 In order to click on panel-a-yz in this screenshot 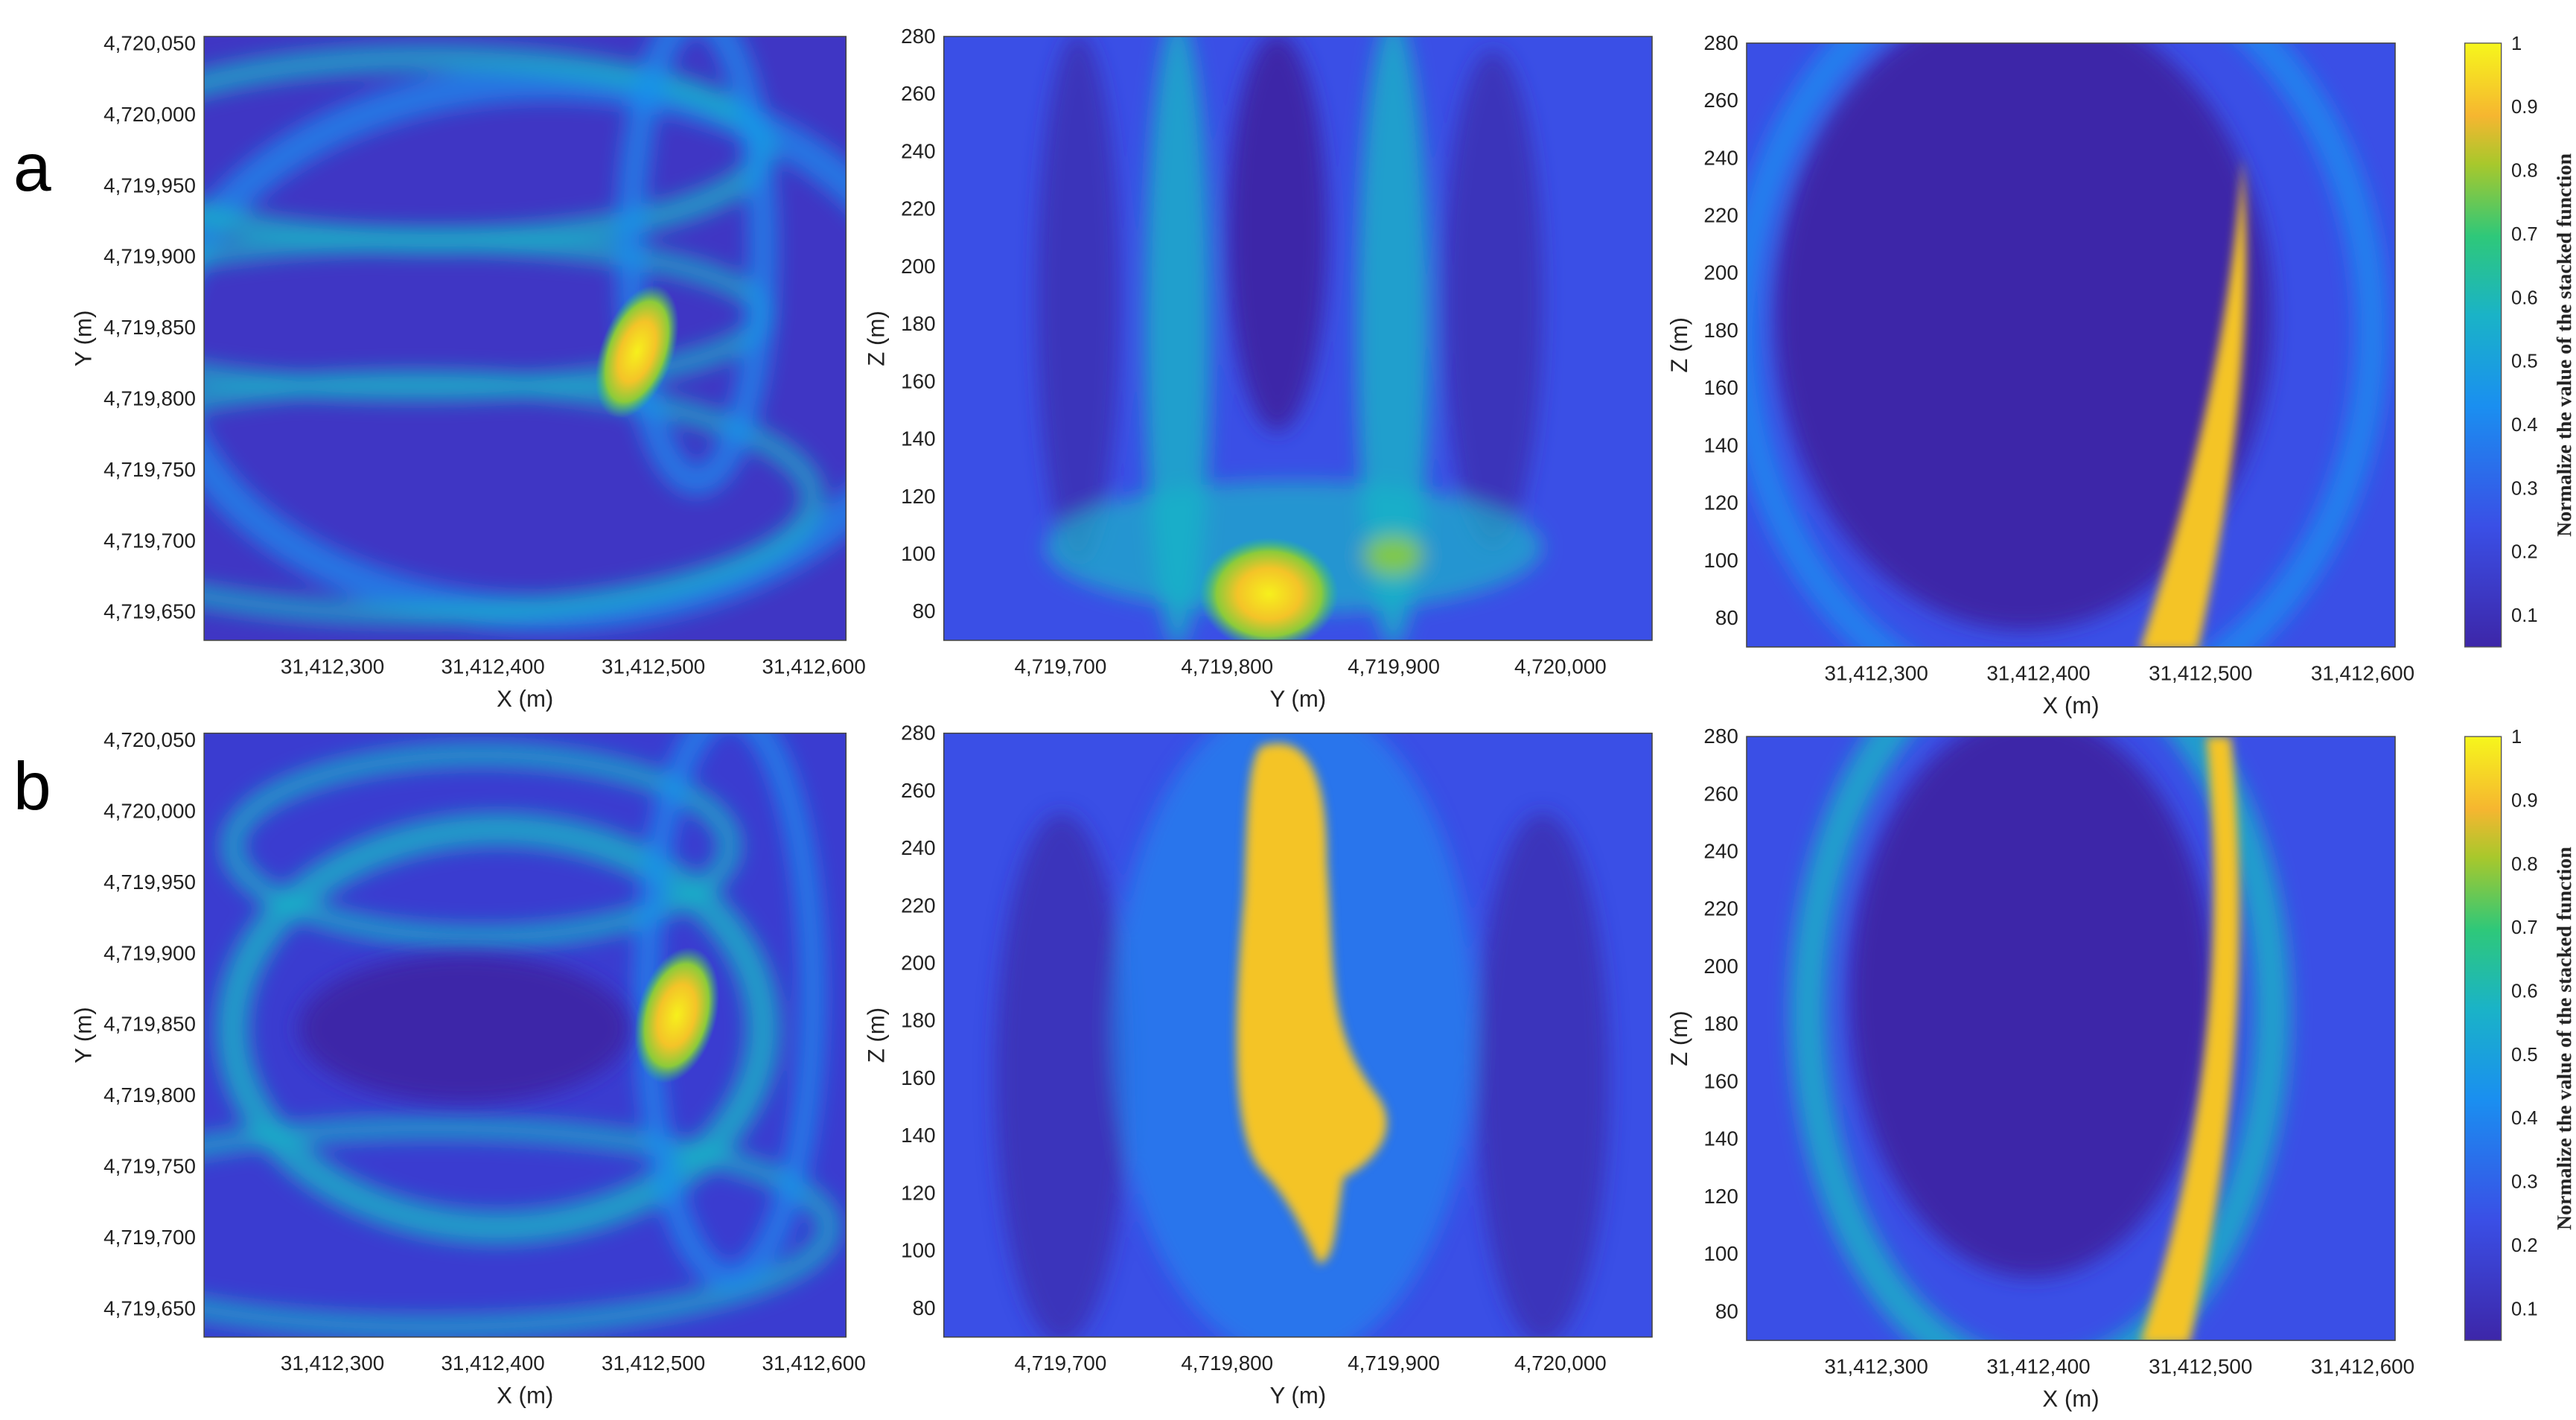, I will do `click(1298, 338)`.